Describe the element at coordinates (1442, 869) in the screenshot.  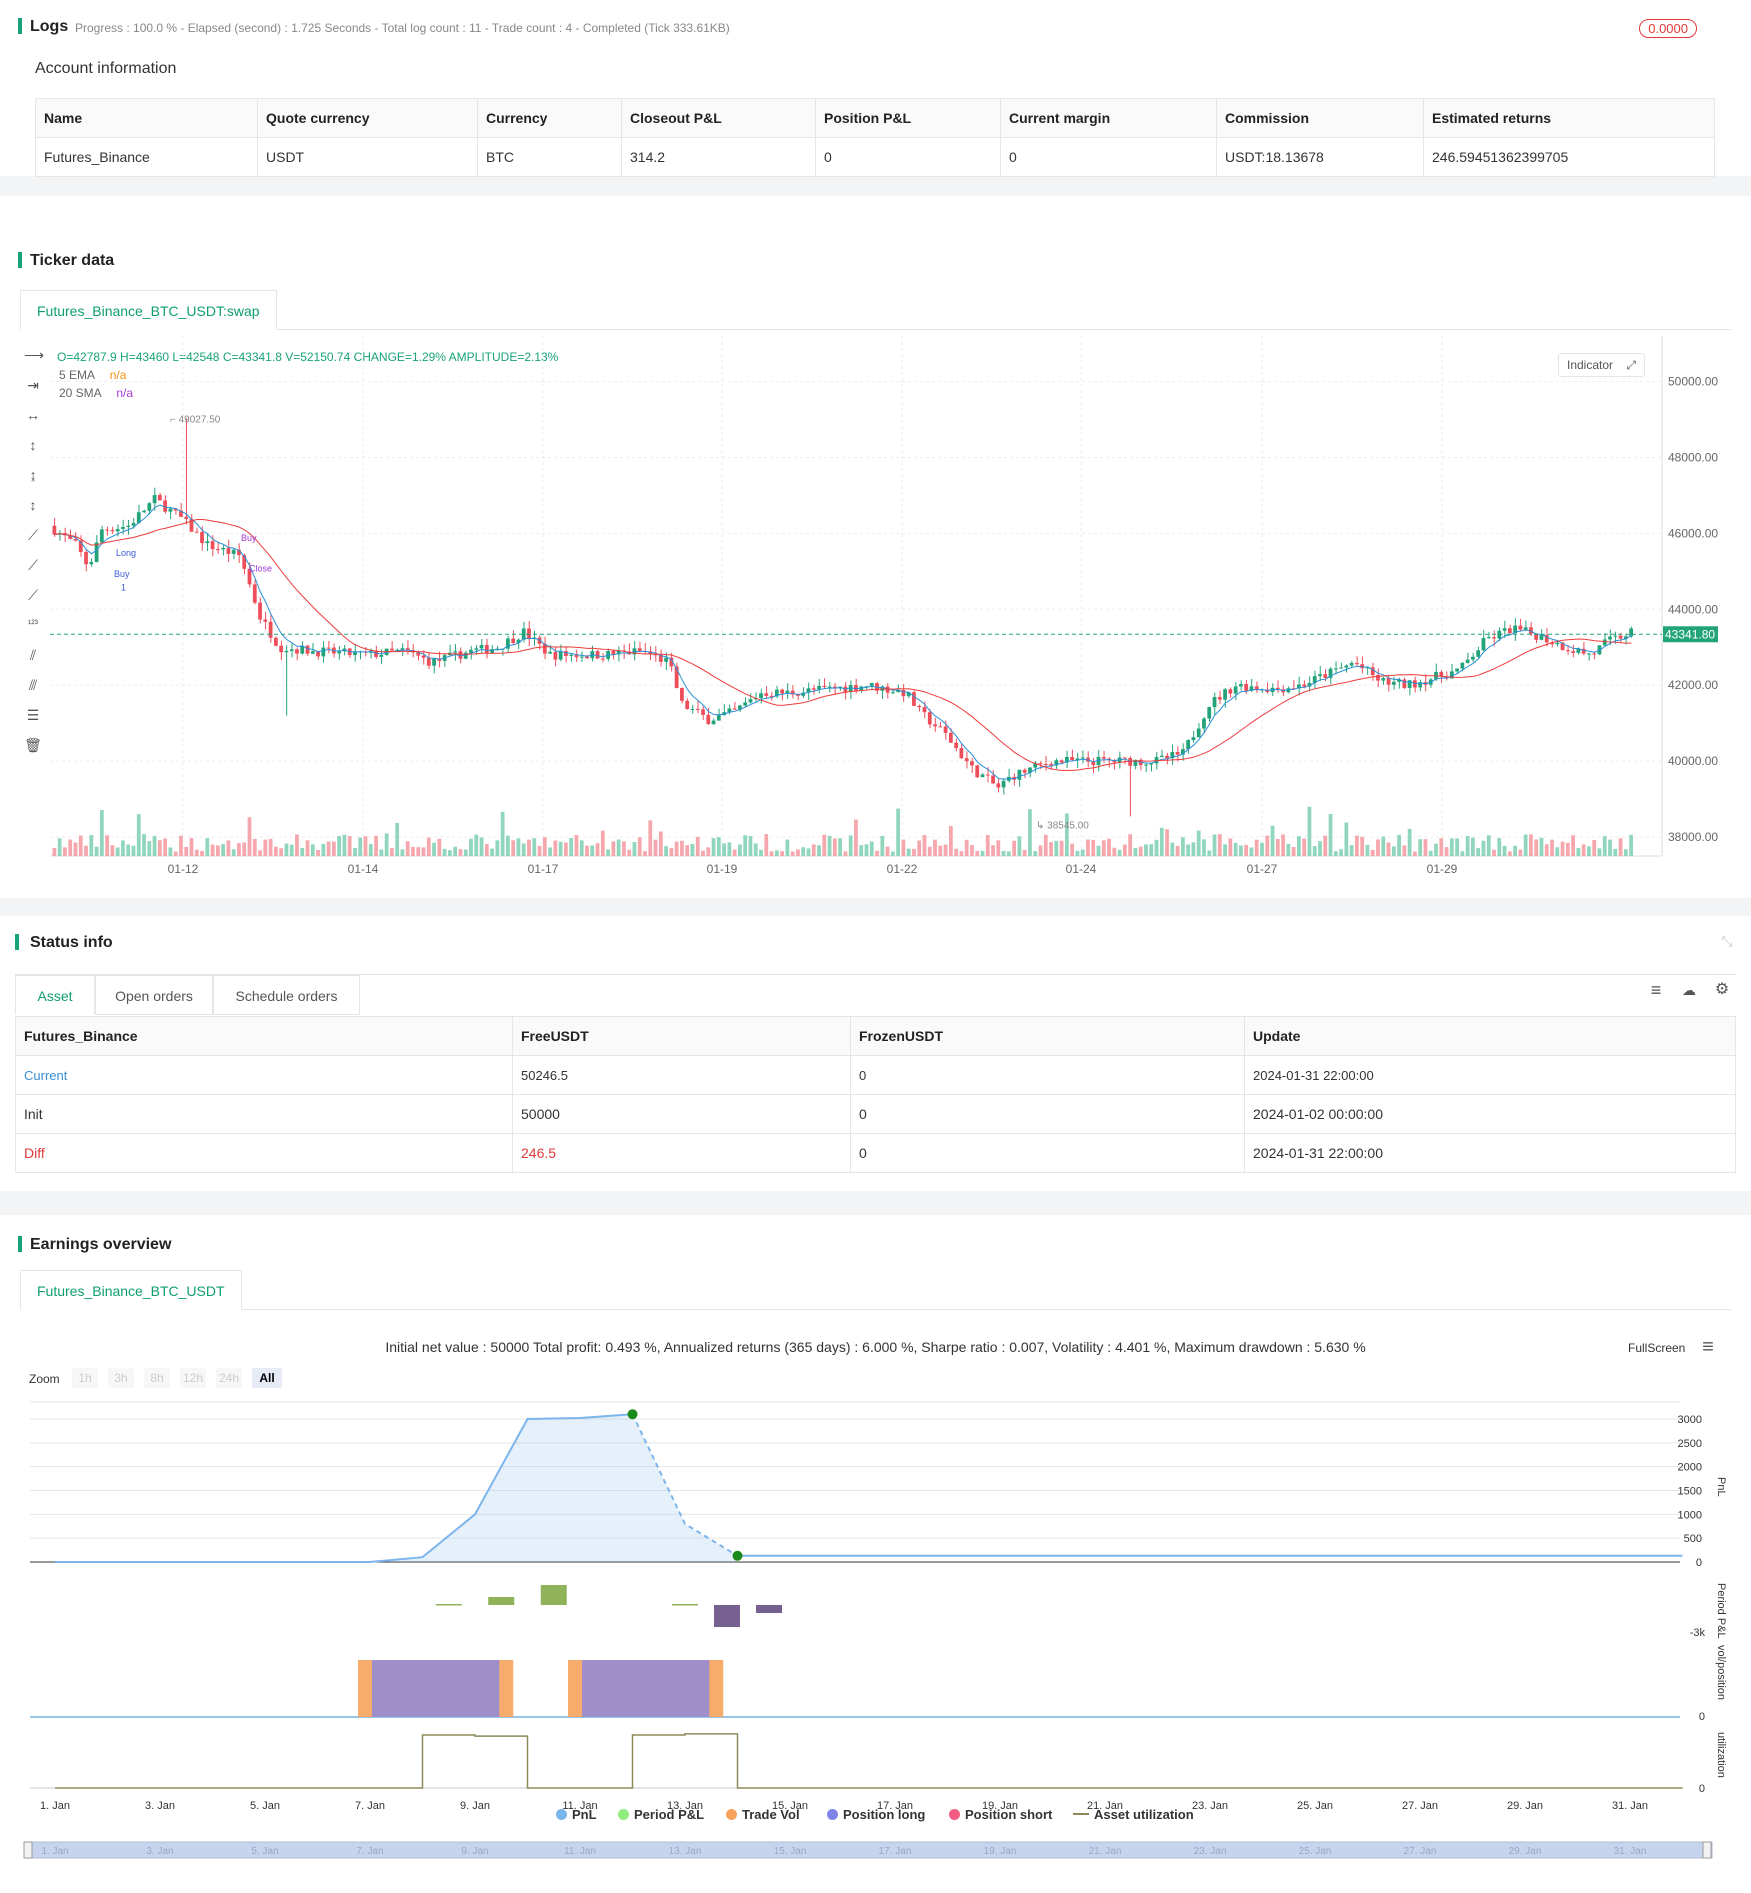
I see `x-tick-label: 01-29` at that location.